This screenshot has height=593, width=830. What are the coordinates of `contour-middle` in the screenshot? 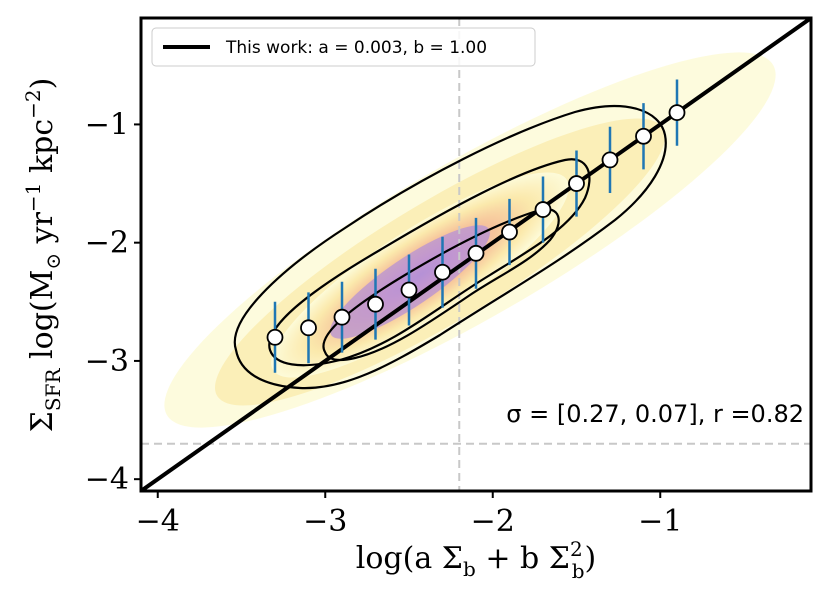 It's located at (429, 262).